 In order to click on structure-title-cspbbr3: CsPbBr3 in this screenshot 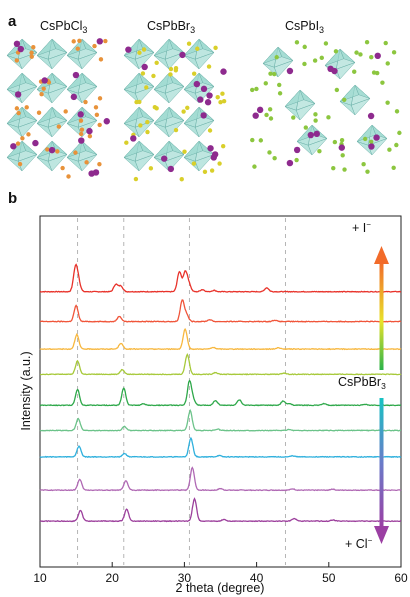, I will do `click(171, 27)`.